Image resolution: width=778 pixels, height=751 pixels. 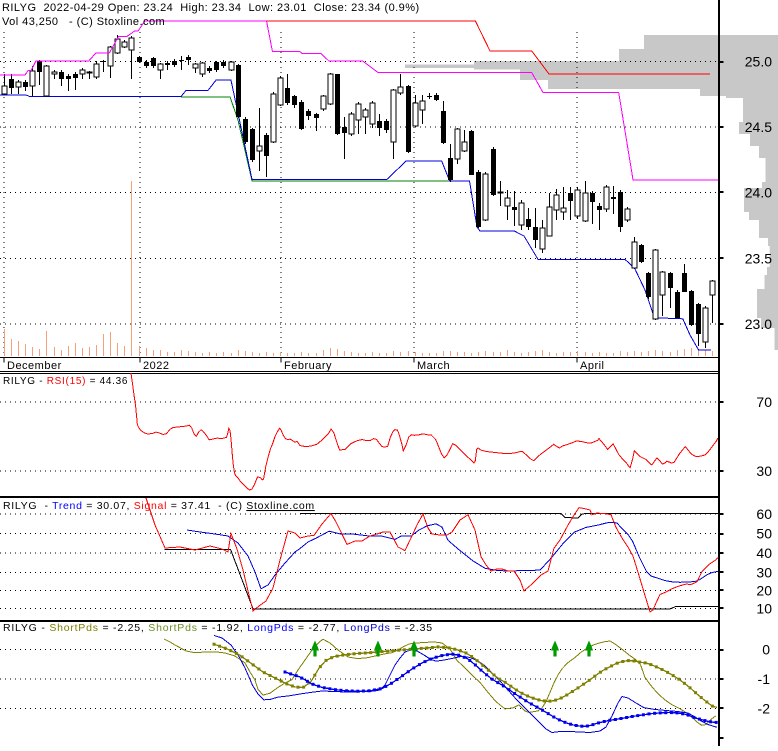 I want to click on svg-text: February, so click(x=308, y=366).